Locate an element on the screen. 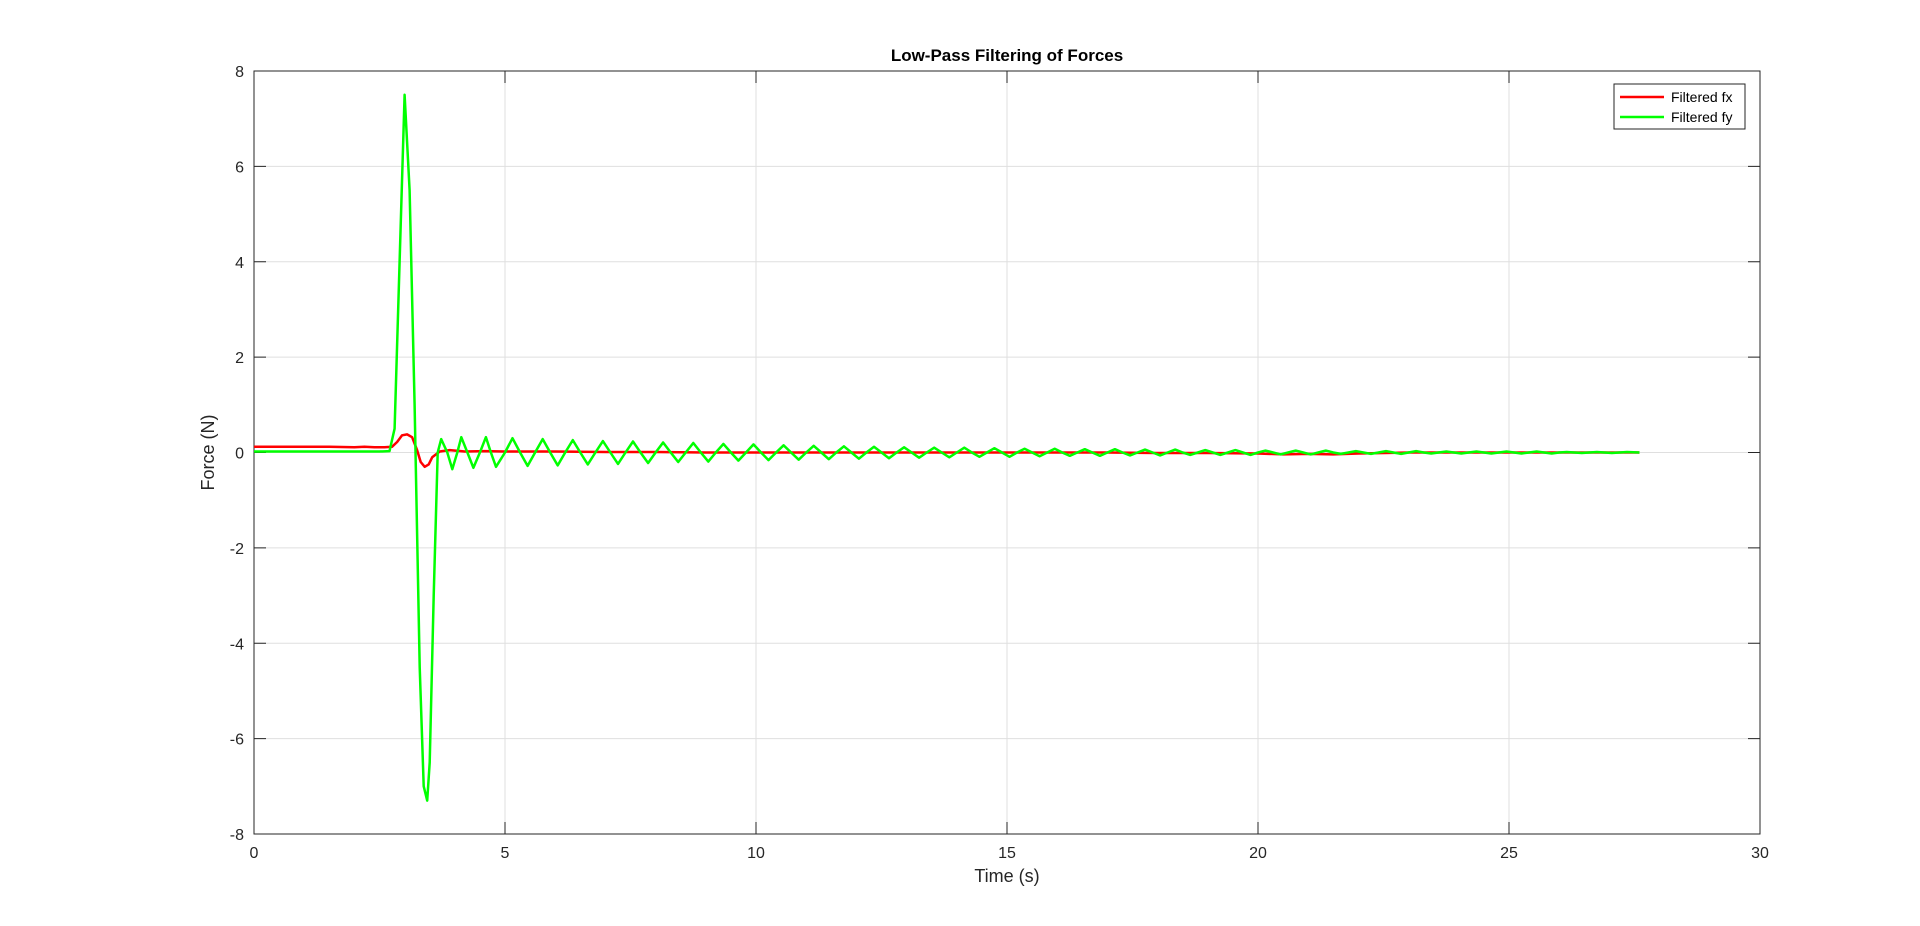  y-tick-label: 8 is located at coordinates (239, 72).